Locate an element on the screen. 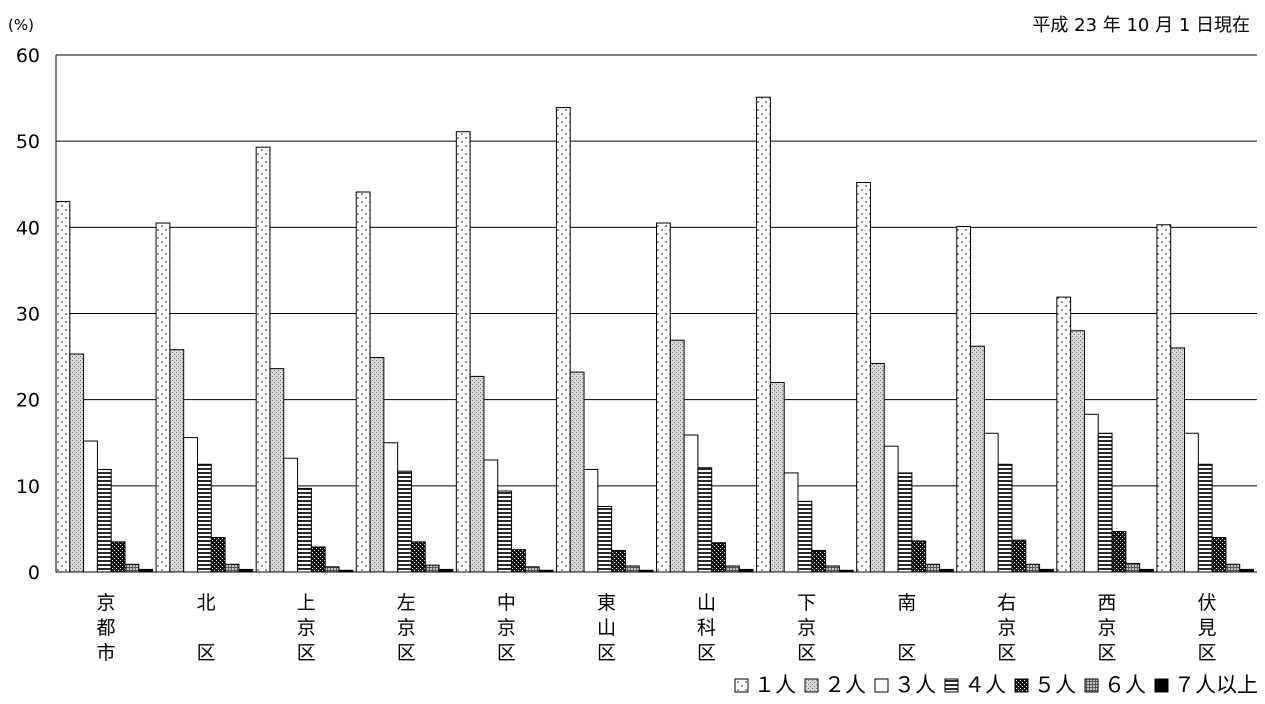  legend-label: ４人 is located at coordinates (985, 685).